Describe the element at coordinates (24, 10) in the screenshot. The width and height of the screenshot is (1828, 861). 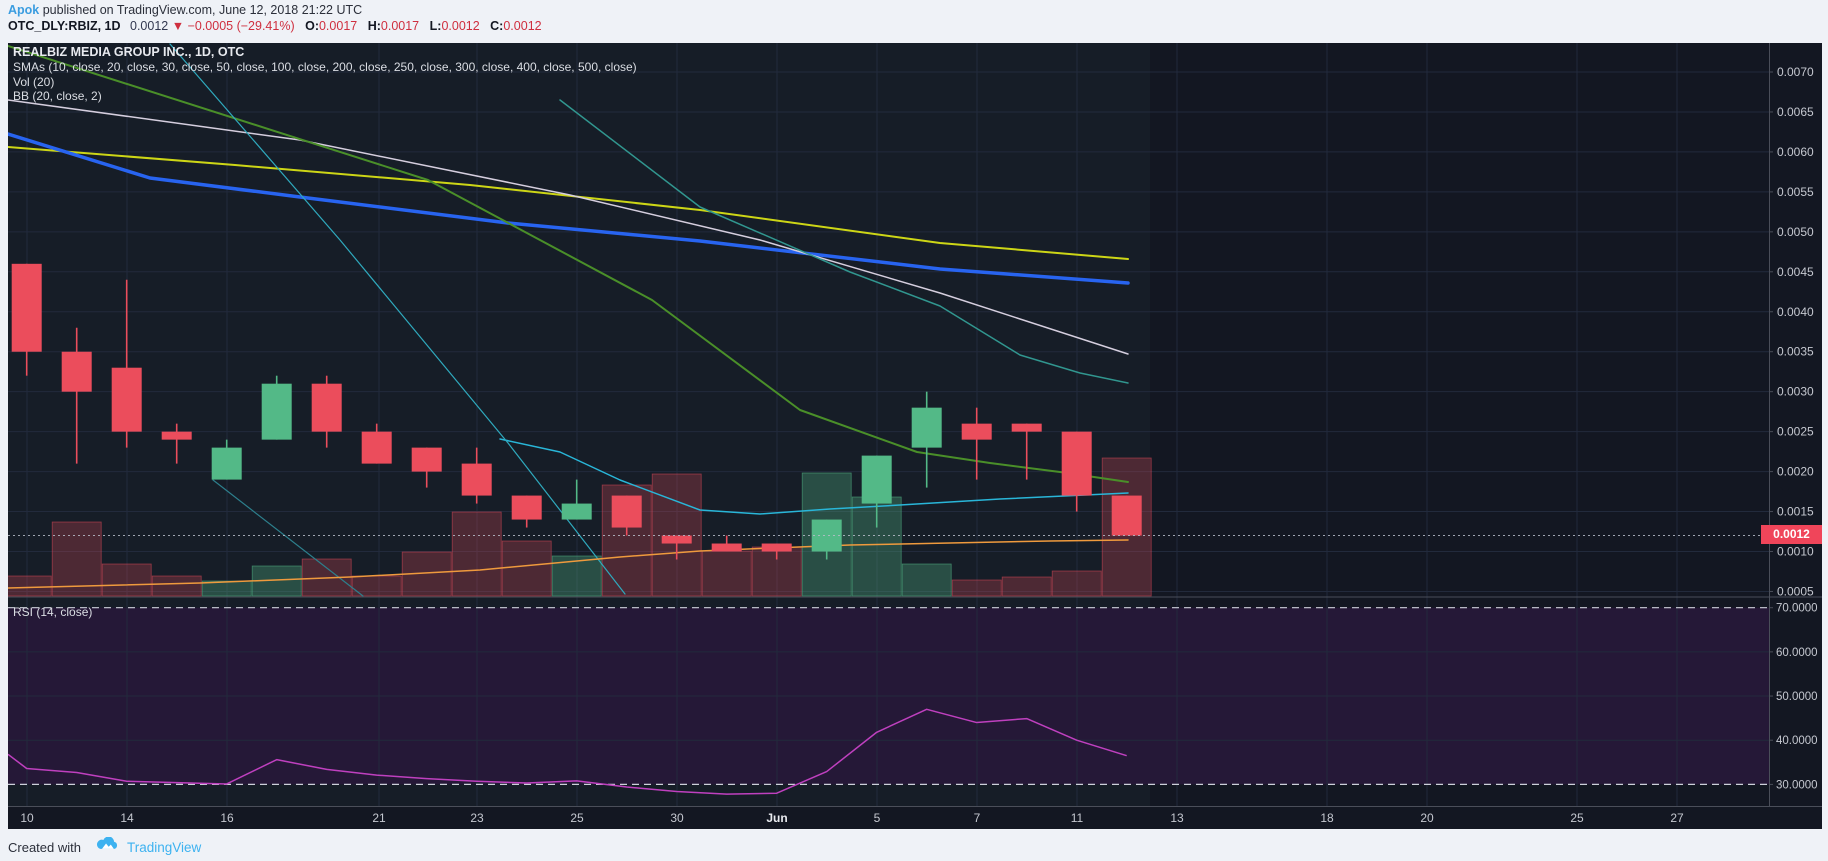
I see `author-link: Apok` at that location.